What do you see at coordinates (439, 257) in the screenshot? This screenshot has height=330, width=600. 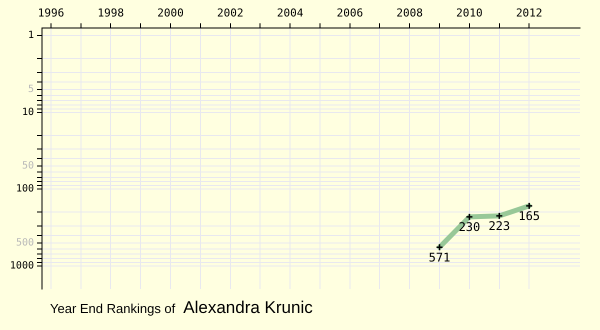 I see `data-label: 571` at bounding box center [439, 257].